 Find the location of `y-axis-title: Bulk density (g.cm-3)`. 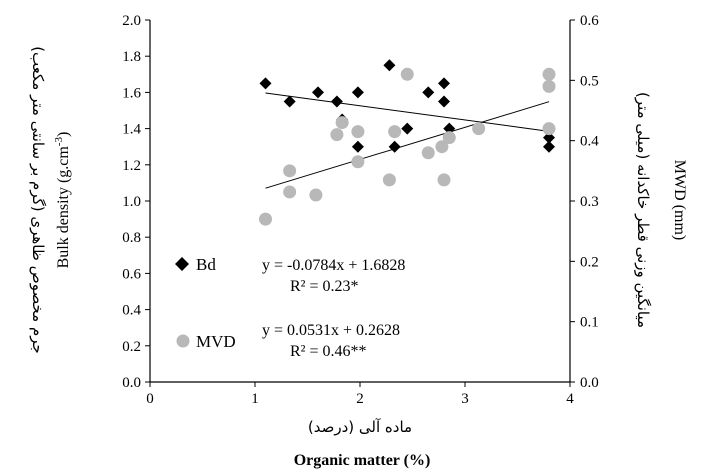

y-axis-title: Bulk density (g.cm-3) is located at coordinates (62, 200).